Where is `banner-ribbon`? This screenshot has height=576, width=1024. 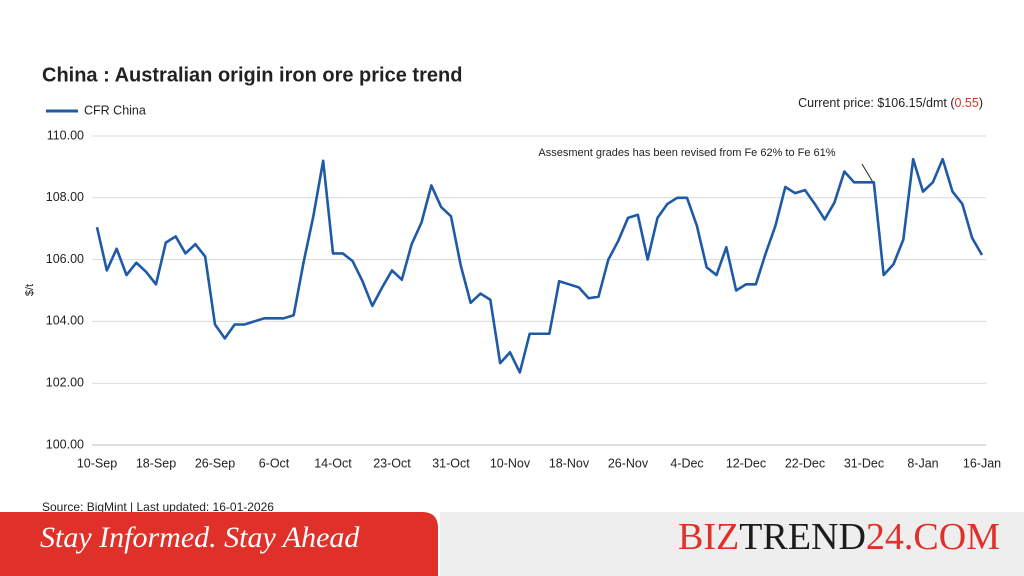 banner-ribbon is located at coordinates (219, 544).